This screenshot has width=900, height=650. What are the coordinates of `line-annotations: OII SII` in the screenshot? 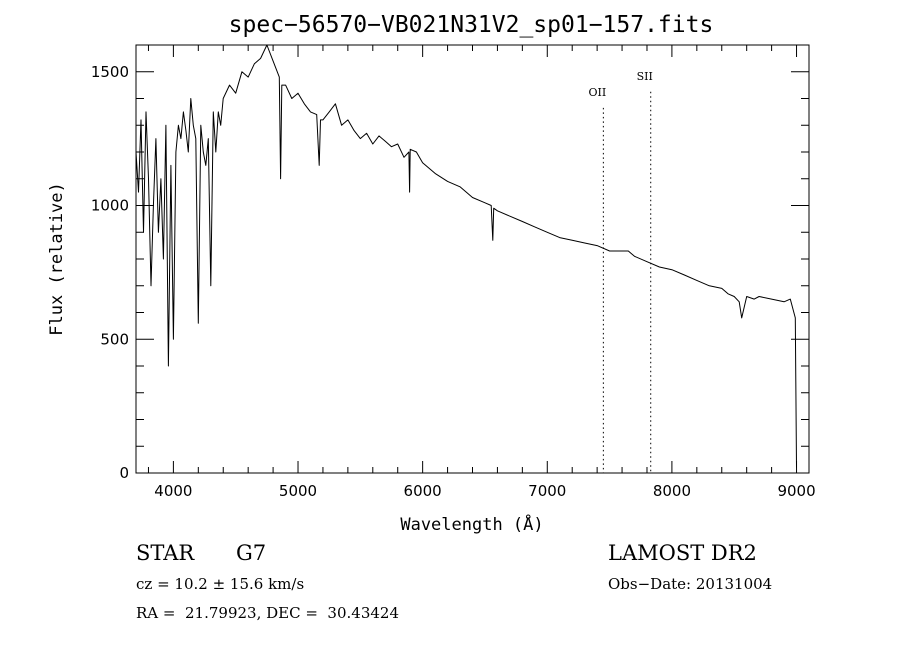 It's located at (621, 271).